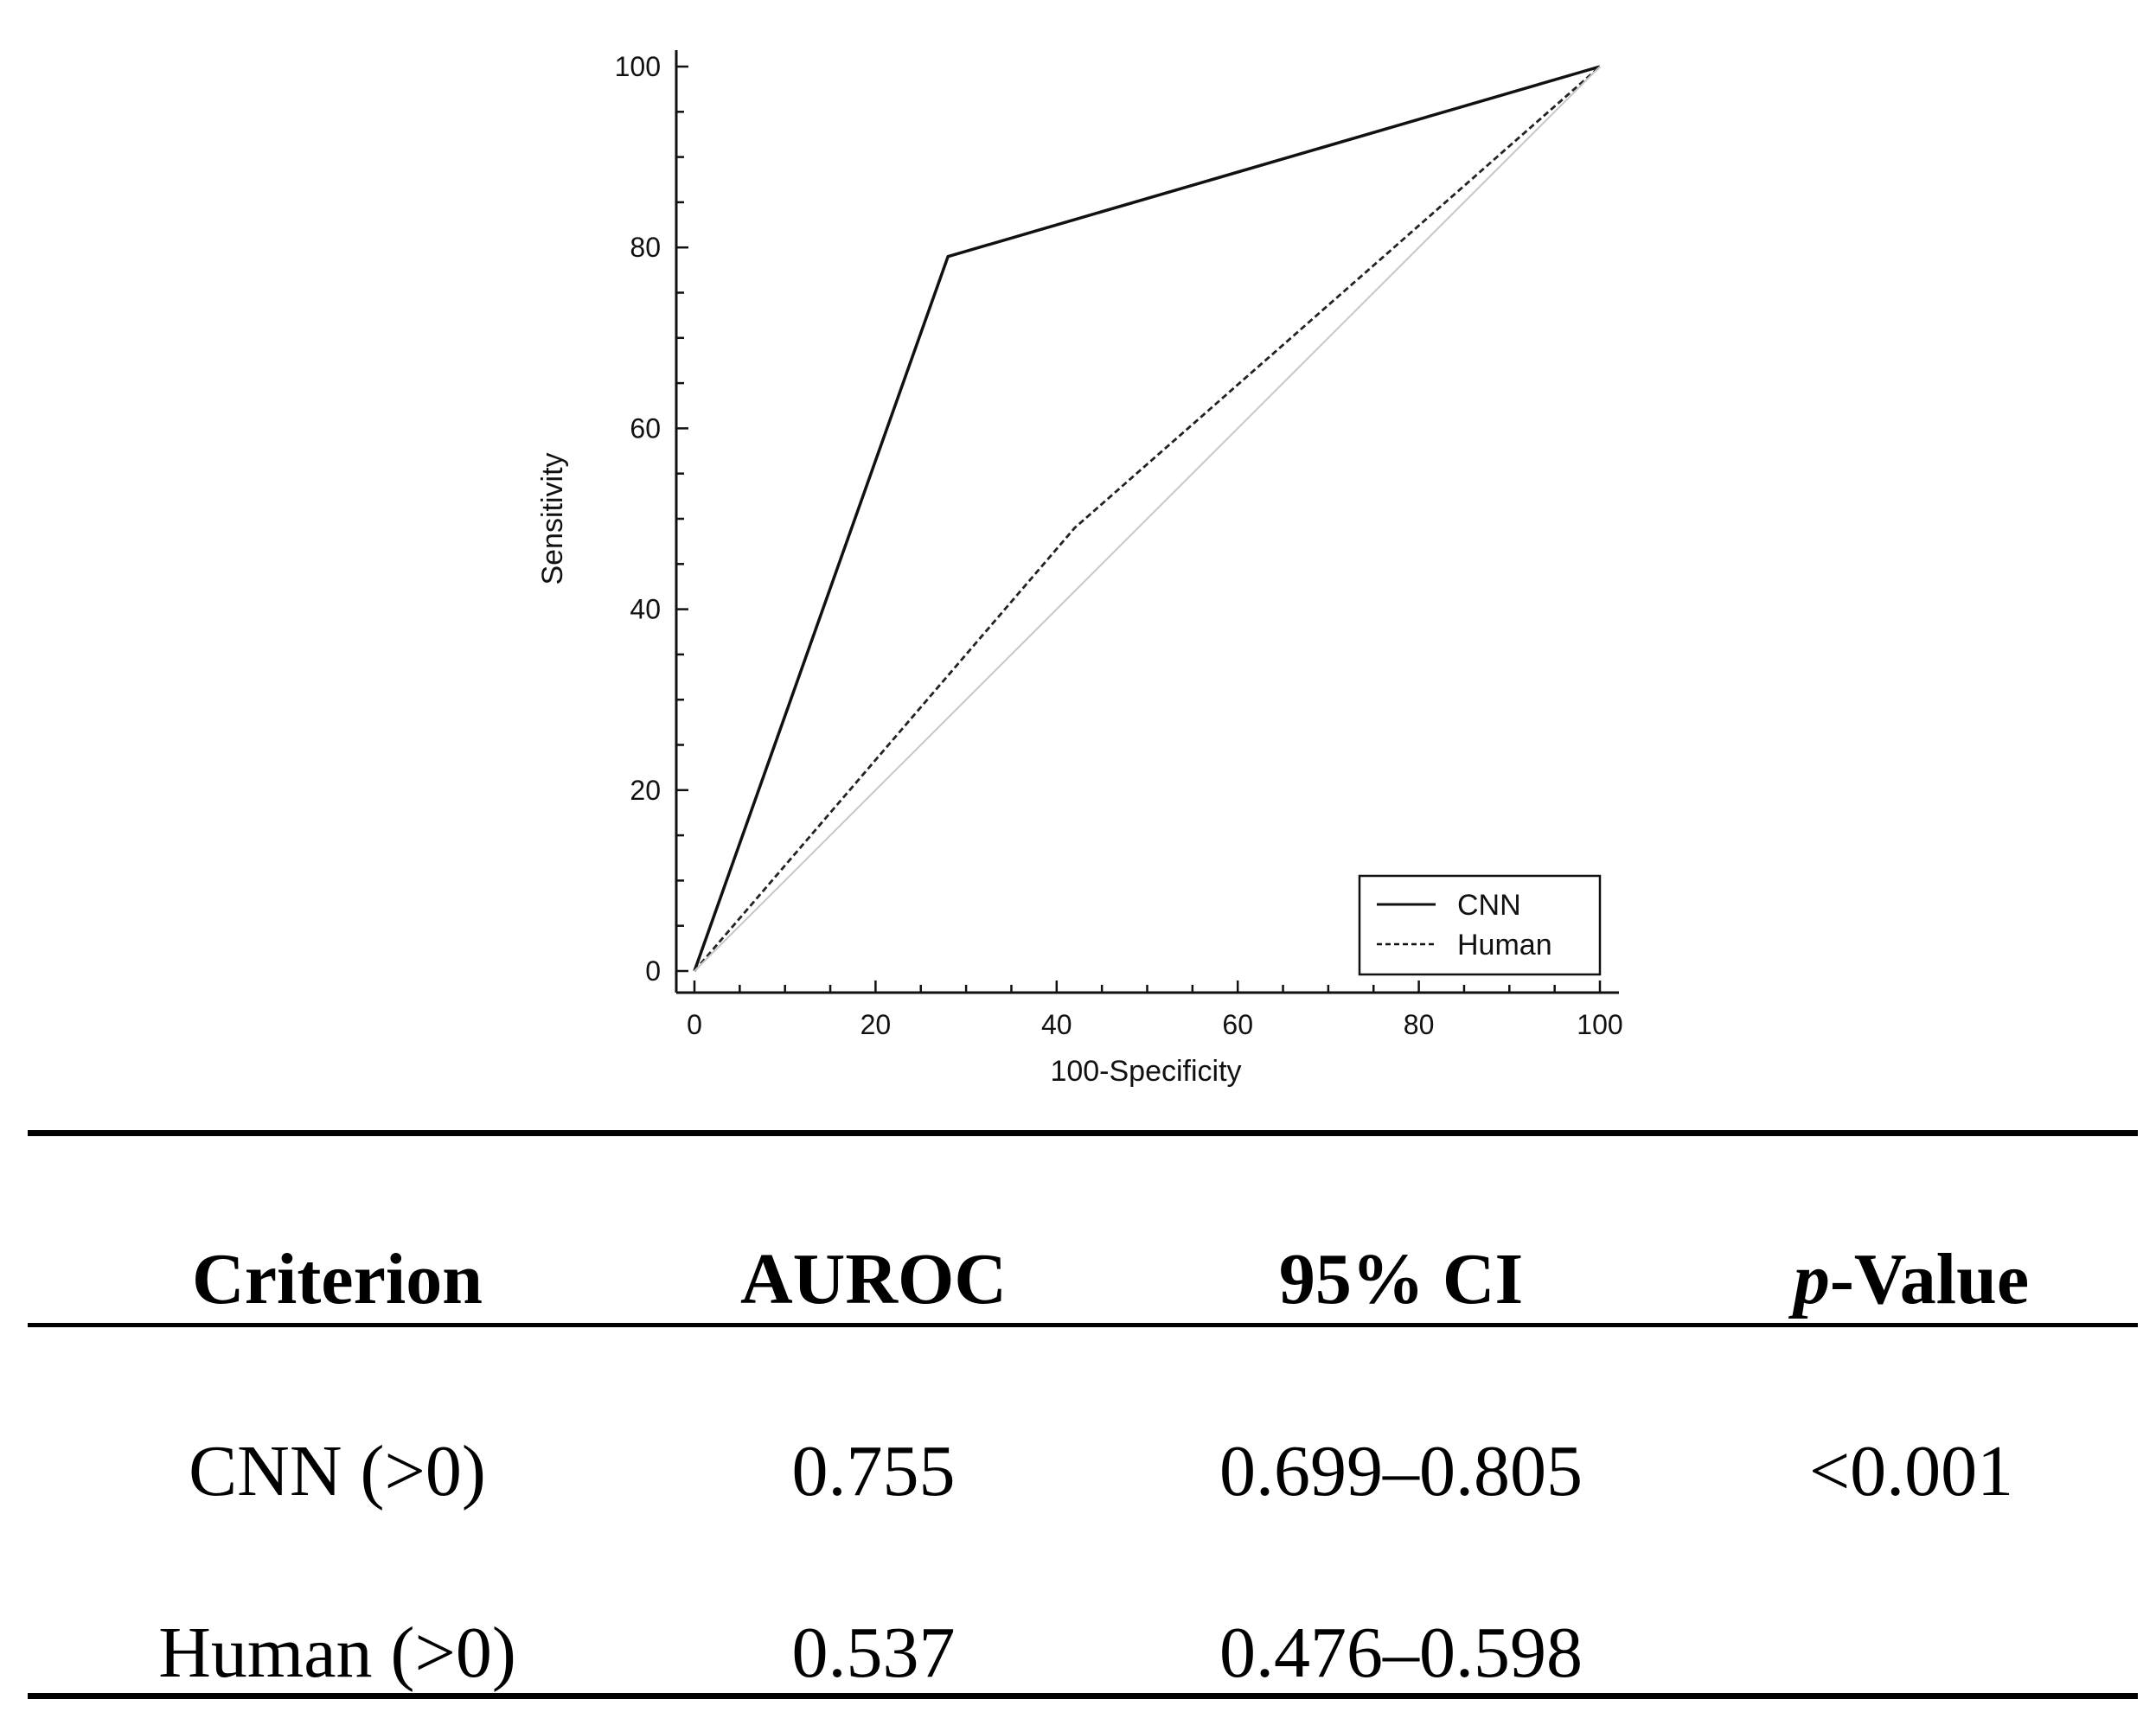 Image resolution: width=2156 pixels, height=1712 pixels. What do you see at coordinates (1489, 905) in the screenshot?
I see `legend-label-cnn: CNN` at bounding box center [1489, 905].